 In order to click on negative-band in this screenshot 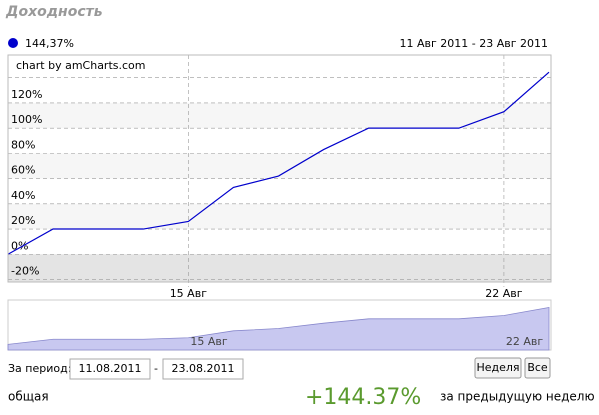, I will do `click(279, 268)`.